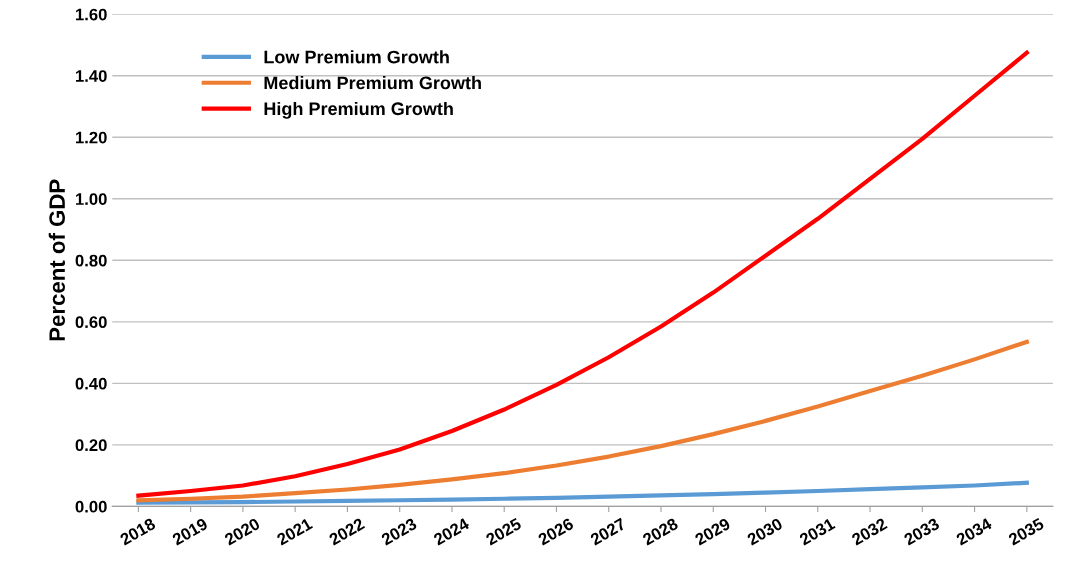 This screenshot has width=1069, height=569. What do you see at coordinates (974, 531) in the screenshot?
I see `x-tick-label: 2034` at bounding box center [974, 531].